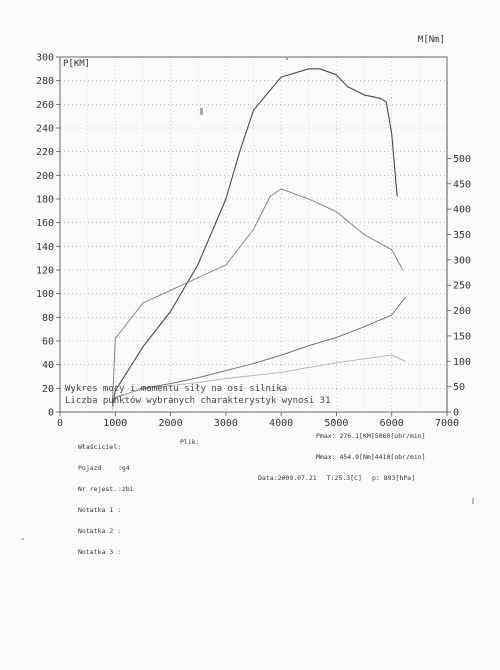 The height and width of the screenshot is (670, 500). Describe the element at coordinates (45, 247) in the screenshot. I see `y-left-tick-label: 140` at that location.